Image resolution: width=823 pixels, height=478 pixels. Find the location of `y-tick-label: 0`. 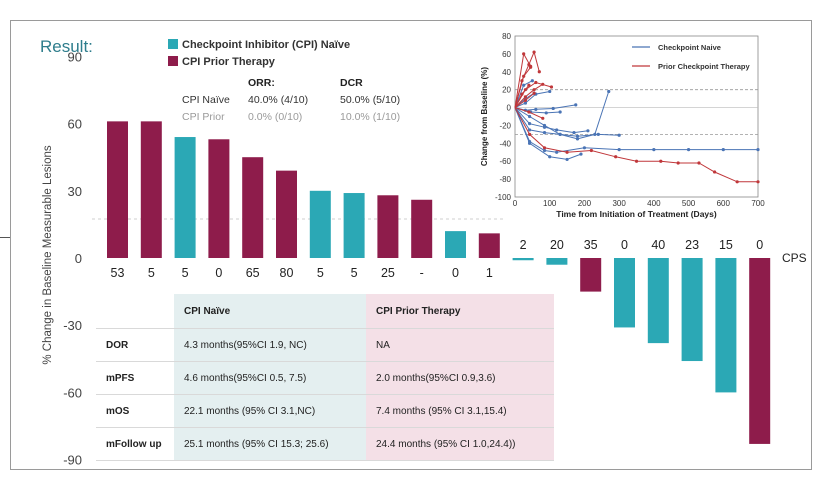

y-tick-label: 0 is located at coordinates (78, 258).